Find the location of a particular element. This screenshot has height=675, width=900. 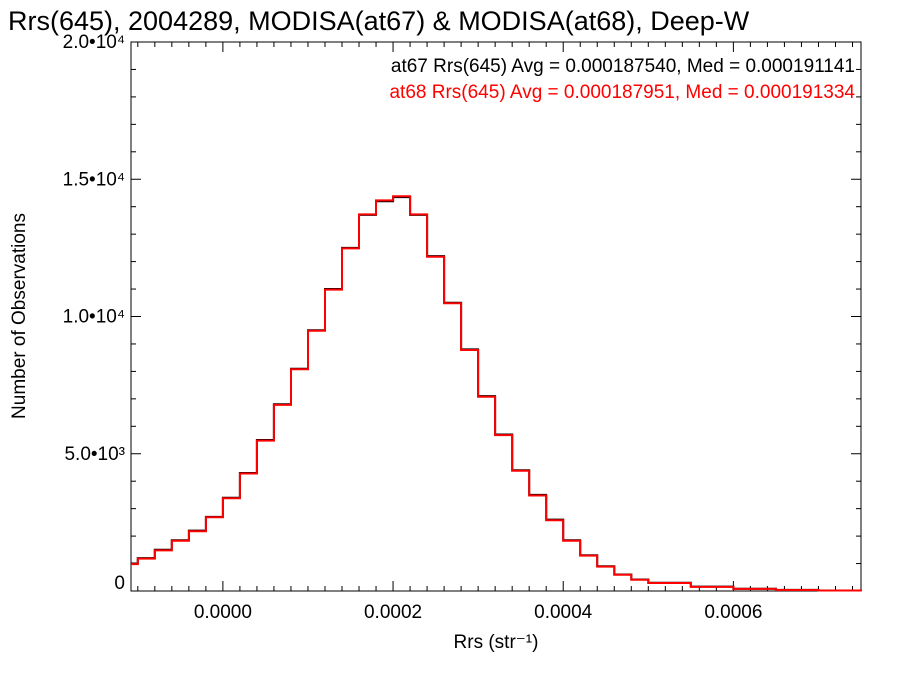

y-tick-label: 1.5•10⁴ is located at coordinates (94, 179).